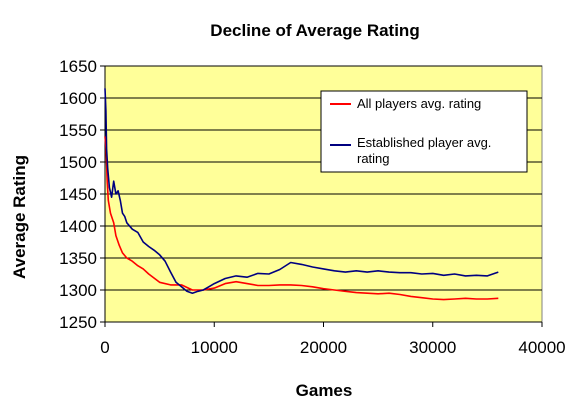 The width and height of the screenshot is (588, 407). Describe the element at coordinates (214, 347) in the screenshot. I see `x-tick-label: 10000` at that location.